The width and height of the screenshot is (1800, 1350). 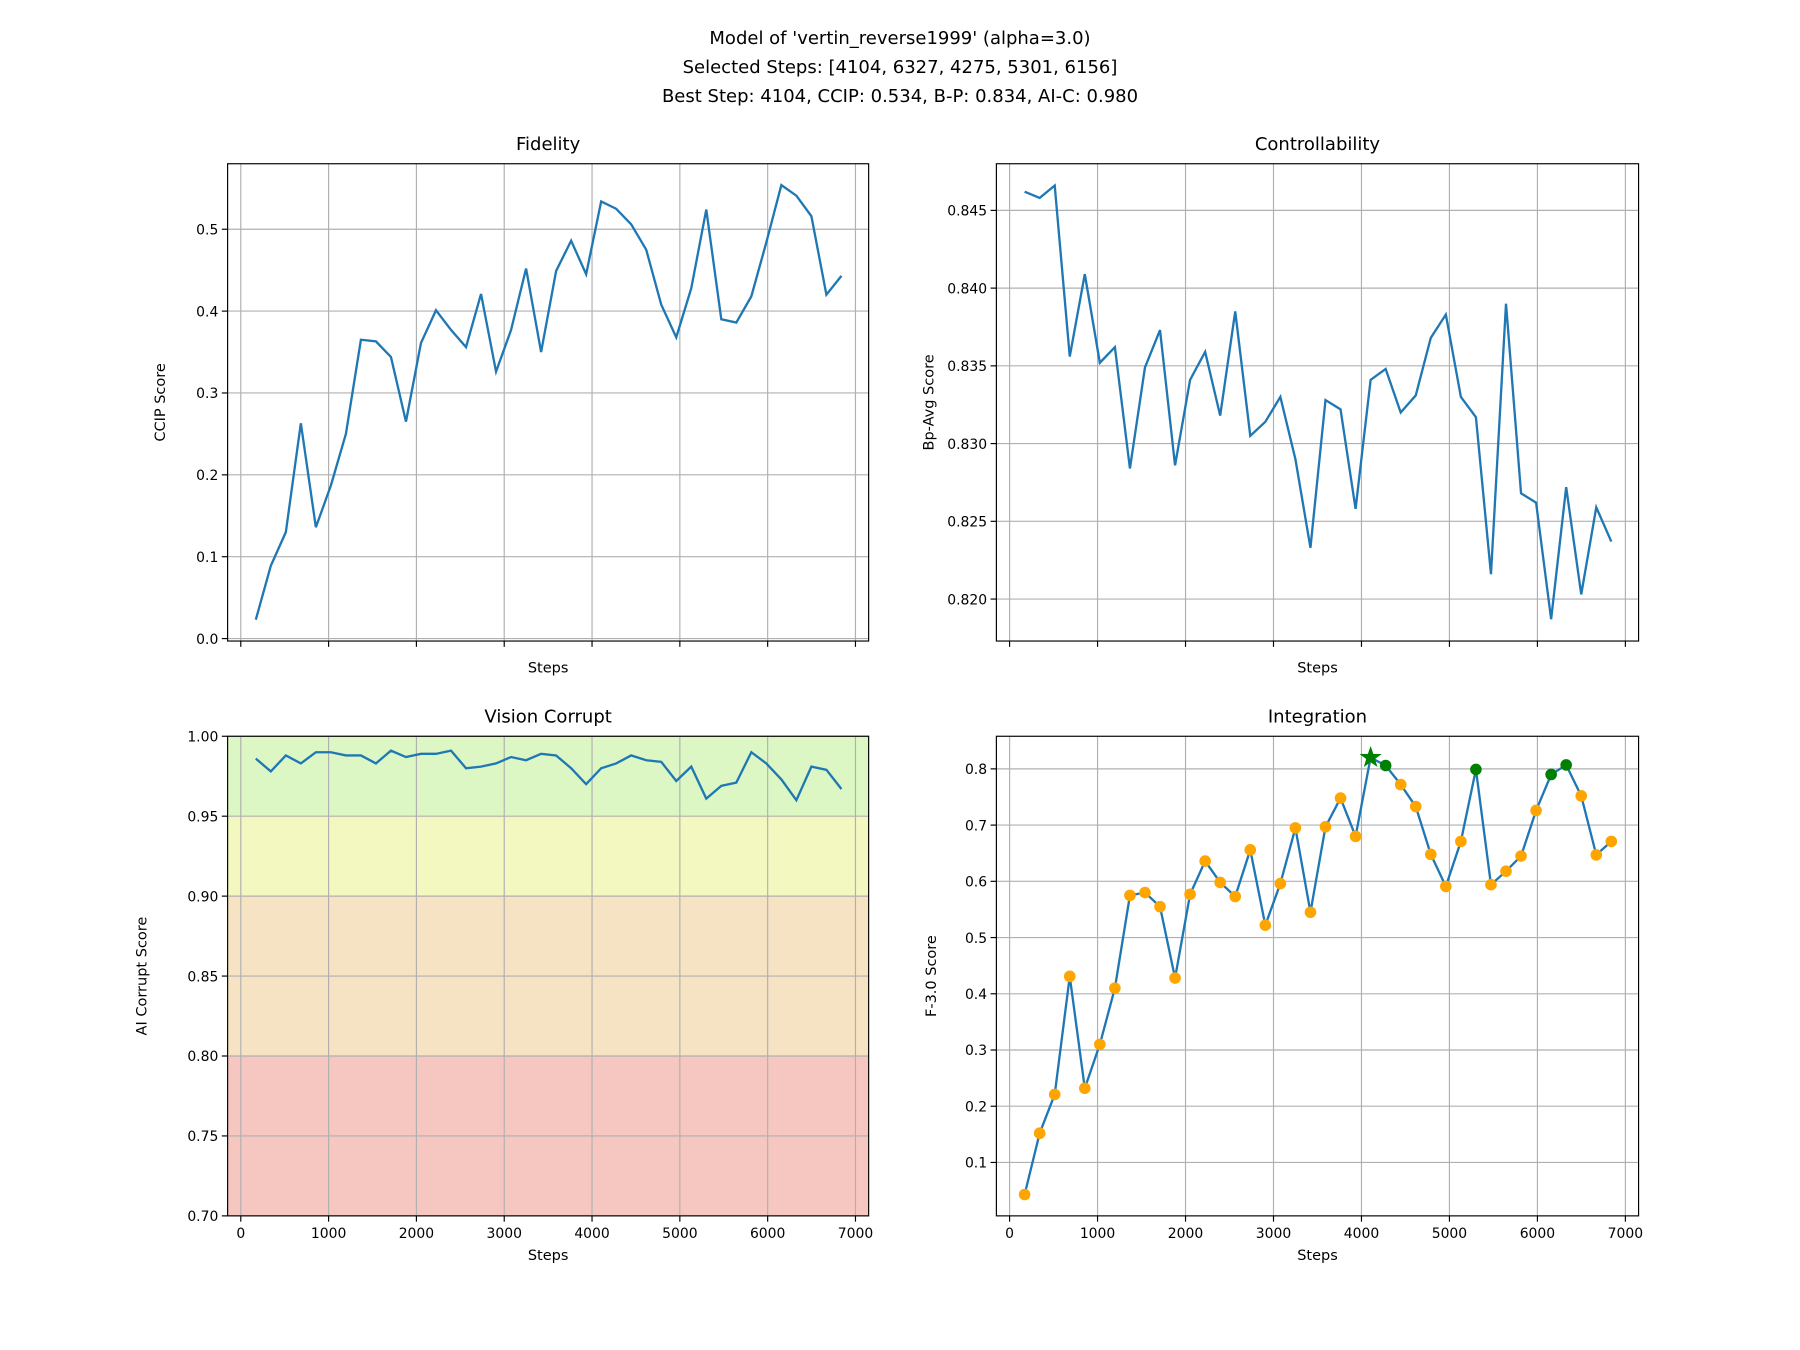 I want to click on y-tick-label: 0.0, so click(x=207, y=640).